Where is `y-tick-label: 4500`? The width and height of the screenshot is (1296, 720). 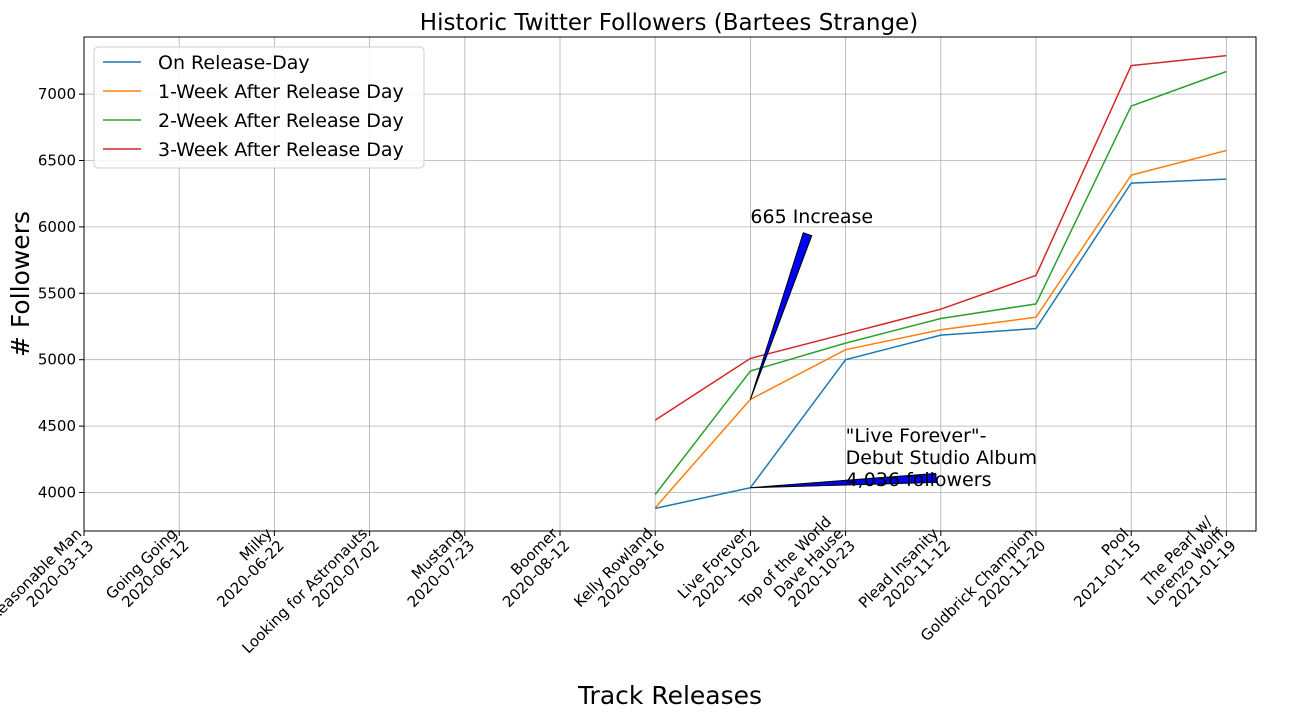 y-tick-label: 4500 is located at coordinates (57, 426).